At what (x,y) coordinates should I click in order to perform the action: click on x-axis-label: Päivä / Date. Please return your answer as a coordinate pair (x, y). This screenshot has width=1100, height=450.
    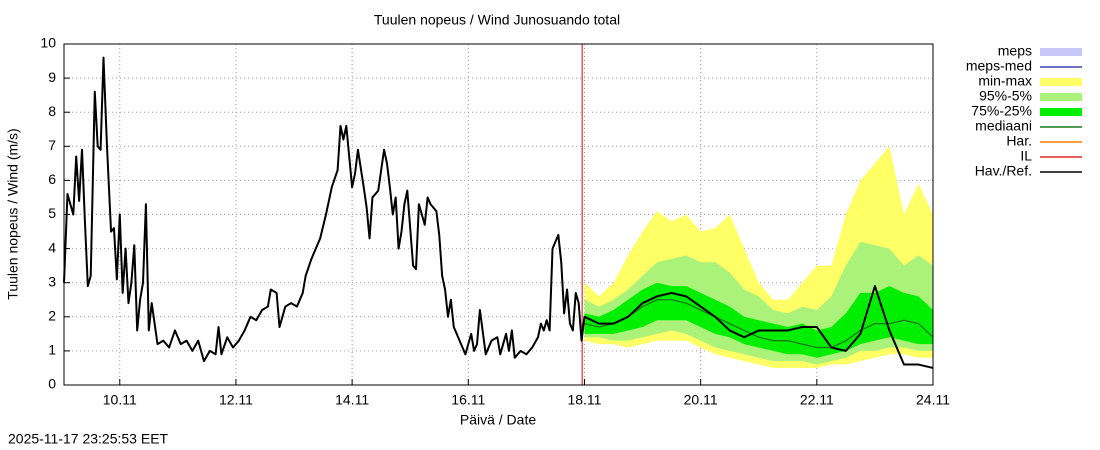
    Looking at the image, I should click on (498, 420).